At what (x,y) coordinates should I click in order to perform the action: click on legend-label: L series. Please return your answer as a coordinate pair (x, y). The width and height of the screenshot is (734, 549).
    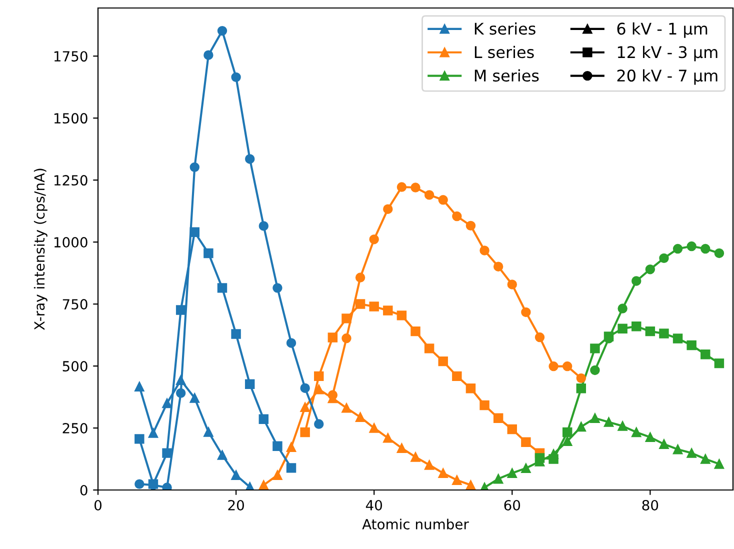
    Looking at the image, I should click on (504, 52).